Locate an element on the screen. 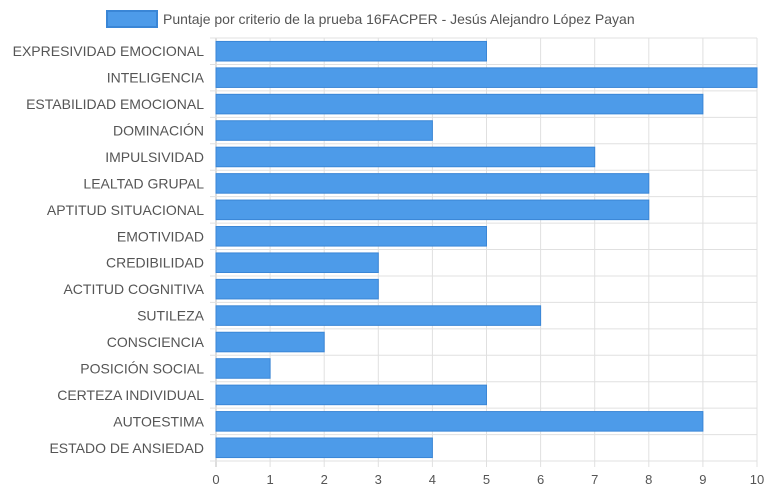  x-tick-label: 7 is located at coordinates (594, 479).